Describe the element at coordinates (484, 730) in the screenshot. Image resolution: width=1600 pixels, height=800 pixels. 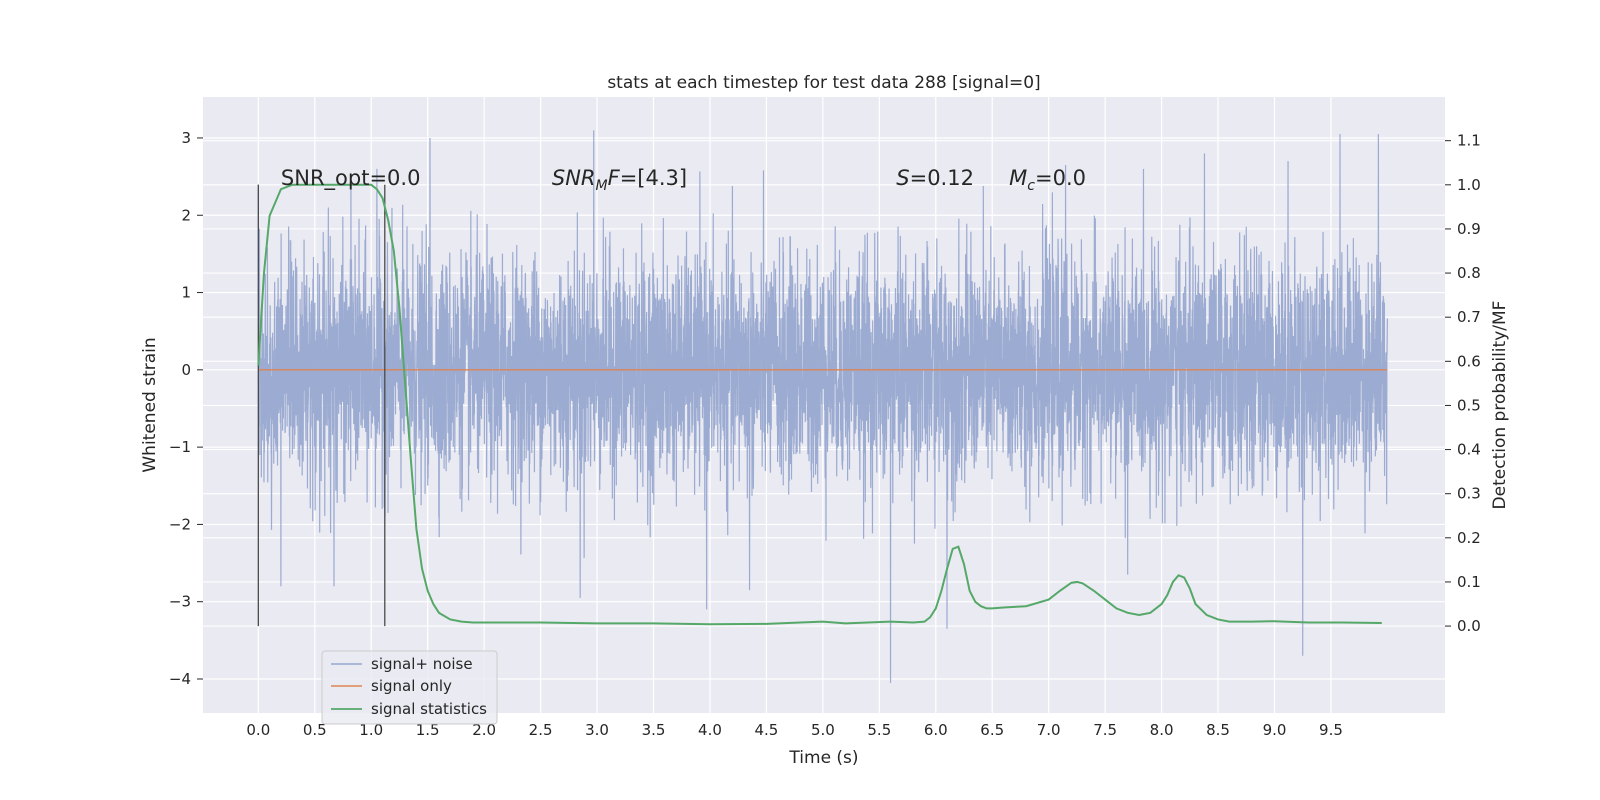
I see `x-tick-label: 2.0` at that location.